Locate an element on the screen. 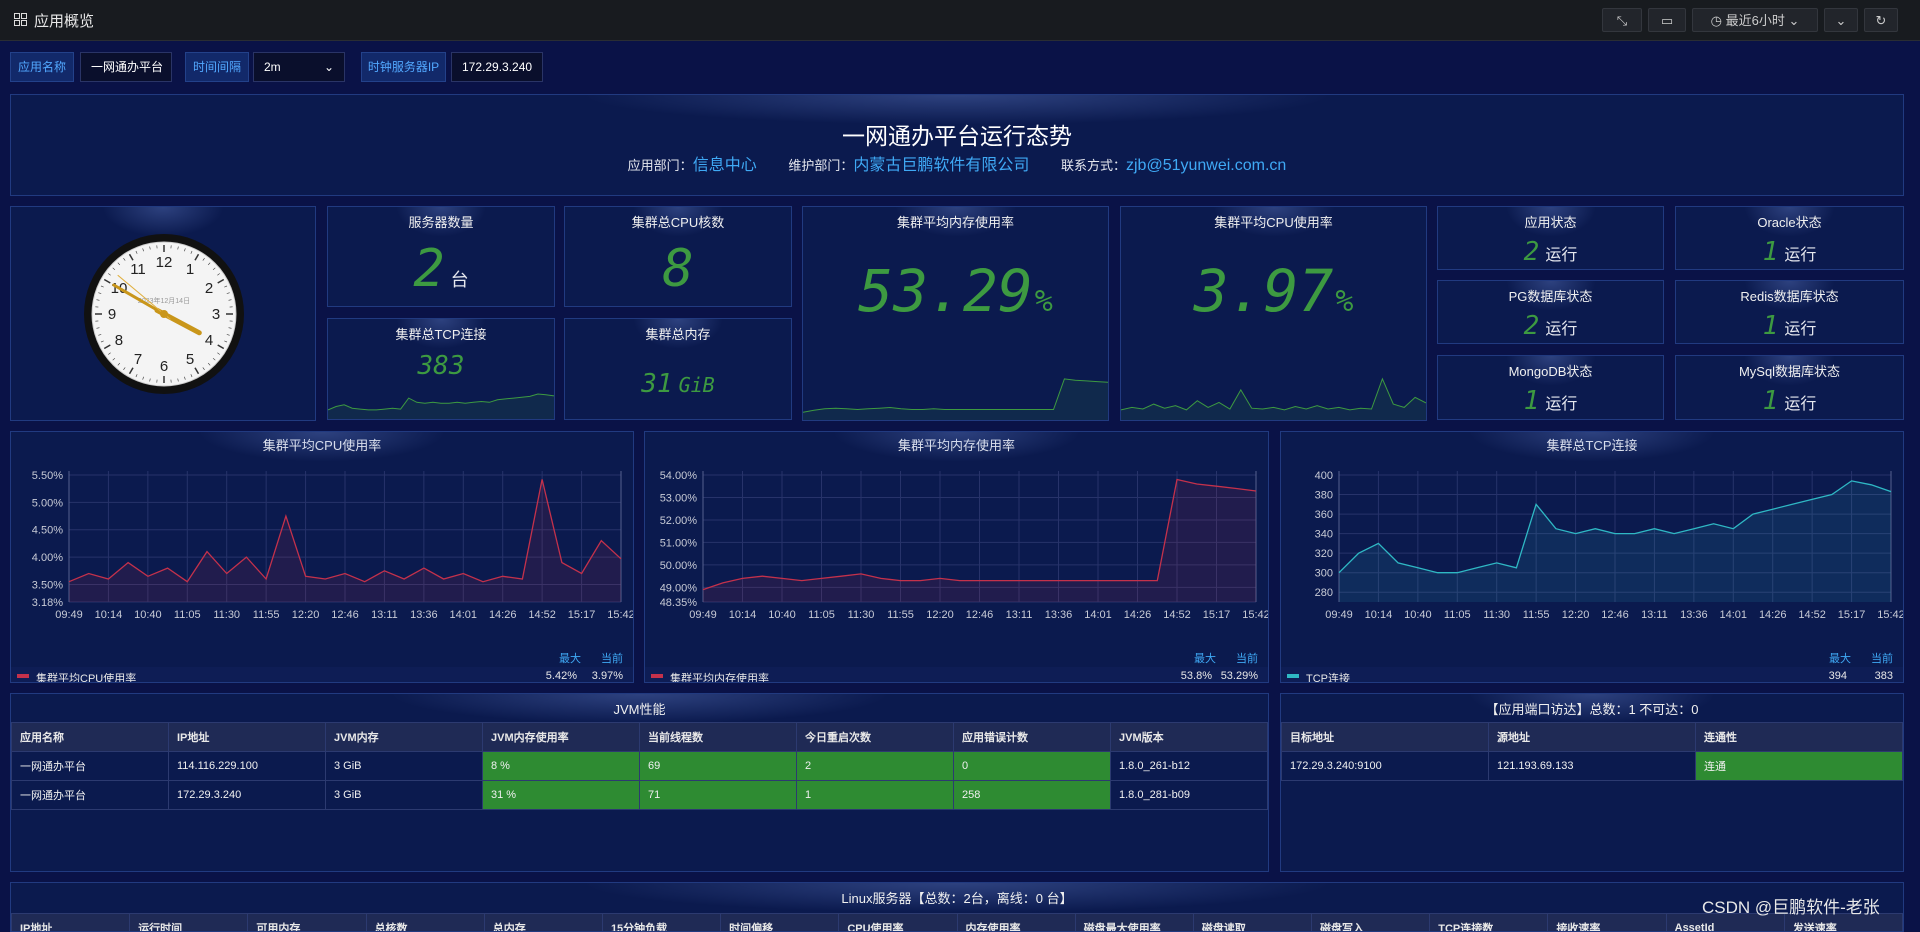  x-tick-label: 14:01 is located at coordinates (1734, 615).